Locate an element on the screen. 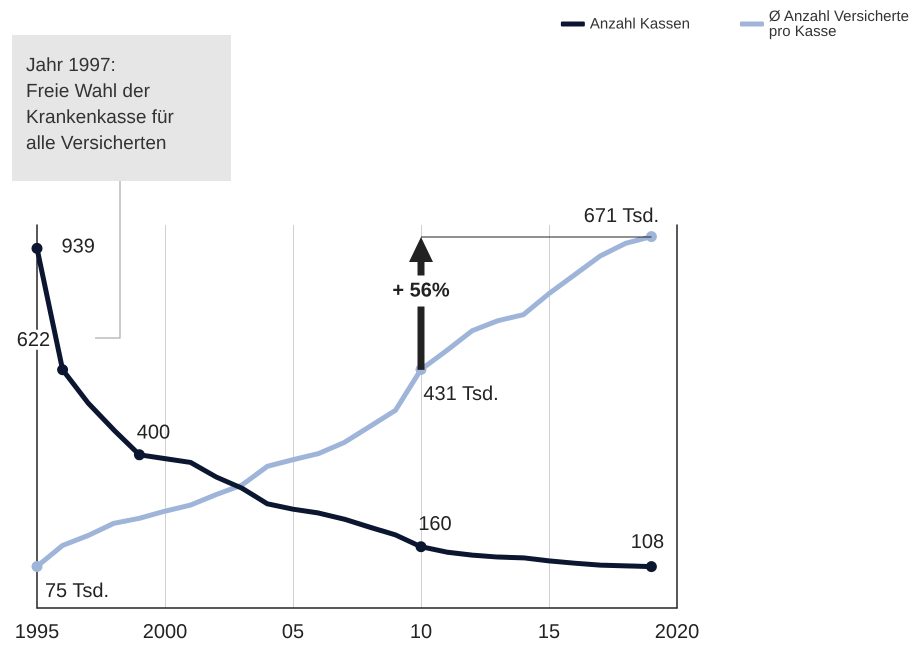 Image resolution: width=919 pixels, height=648 pixels. data-label: 431 Tsd. is located at coordinates (461, 393).